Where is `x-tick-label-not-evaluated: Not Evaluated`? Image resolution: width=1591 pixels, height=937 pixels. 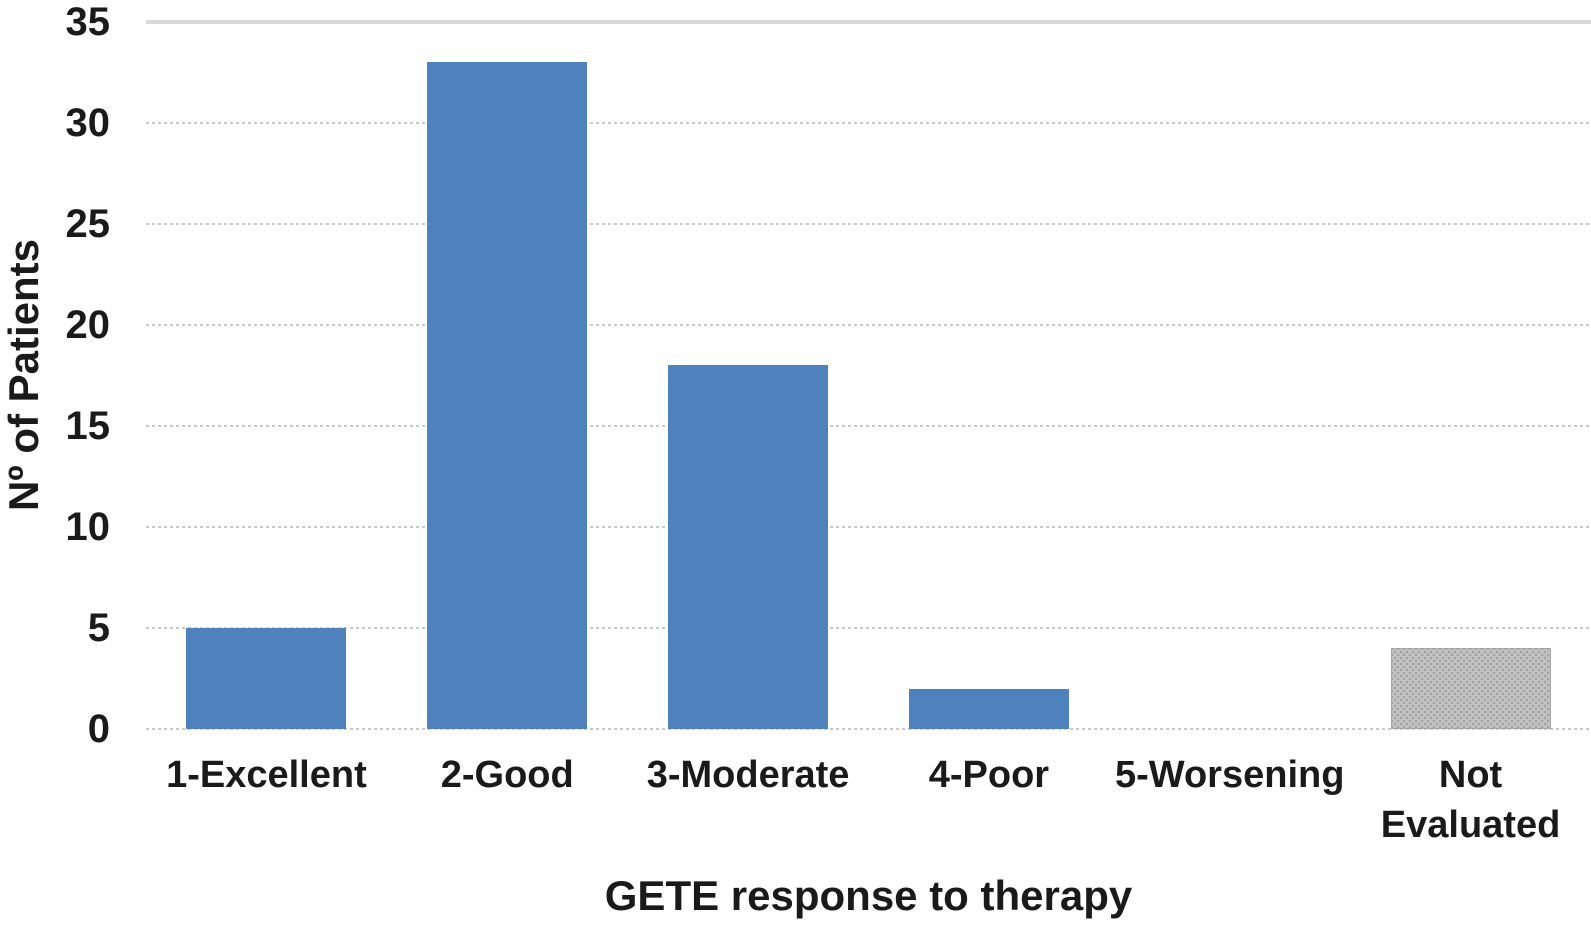 x-tick-label-not-evaluated: Not Evaluated is located at coordinates (1470, 800).